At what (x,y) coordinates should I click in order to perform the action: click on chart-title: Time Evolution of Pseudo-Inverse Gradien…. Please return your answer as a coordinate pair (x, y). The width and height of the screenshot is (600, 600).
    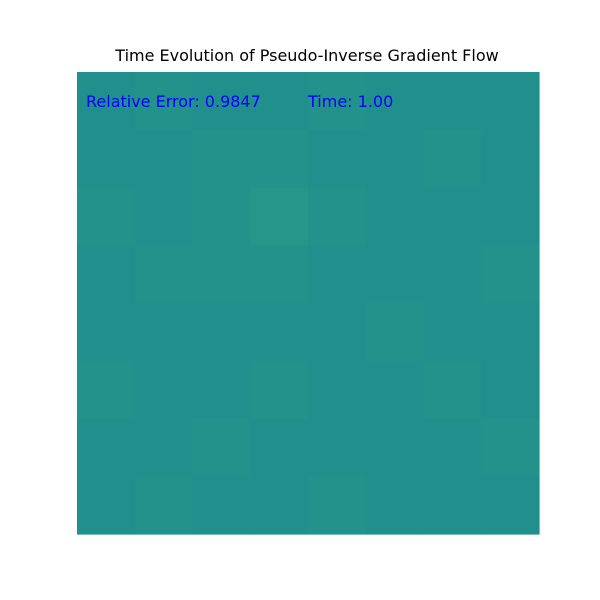
    Looking at the image, I should click on (307, 55).